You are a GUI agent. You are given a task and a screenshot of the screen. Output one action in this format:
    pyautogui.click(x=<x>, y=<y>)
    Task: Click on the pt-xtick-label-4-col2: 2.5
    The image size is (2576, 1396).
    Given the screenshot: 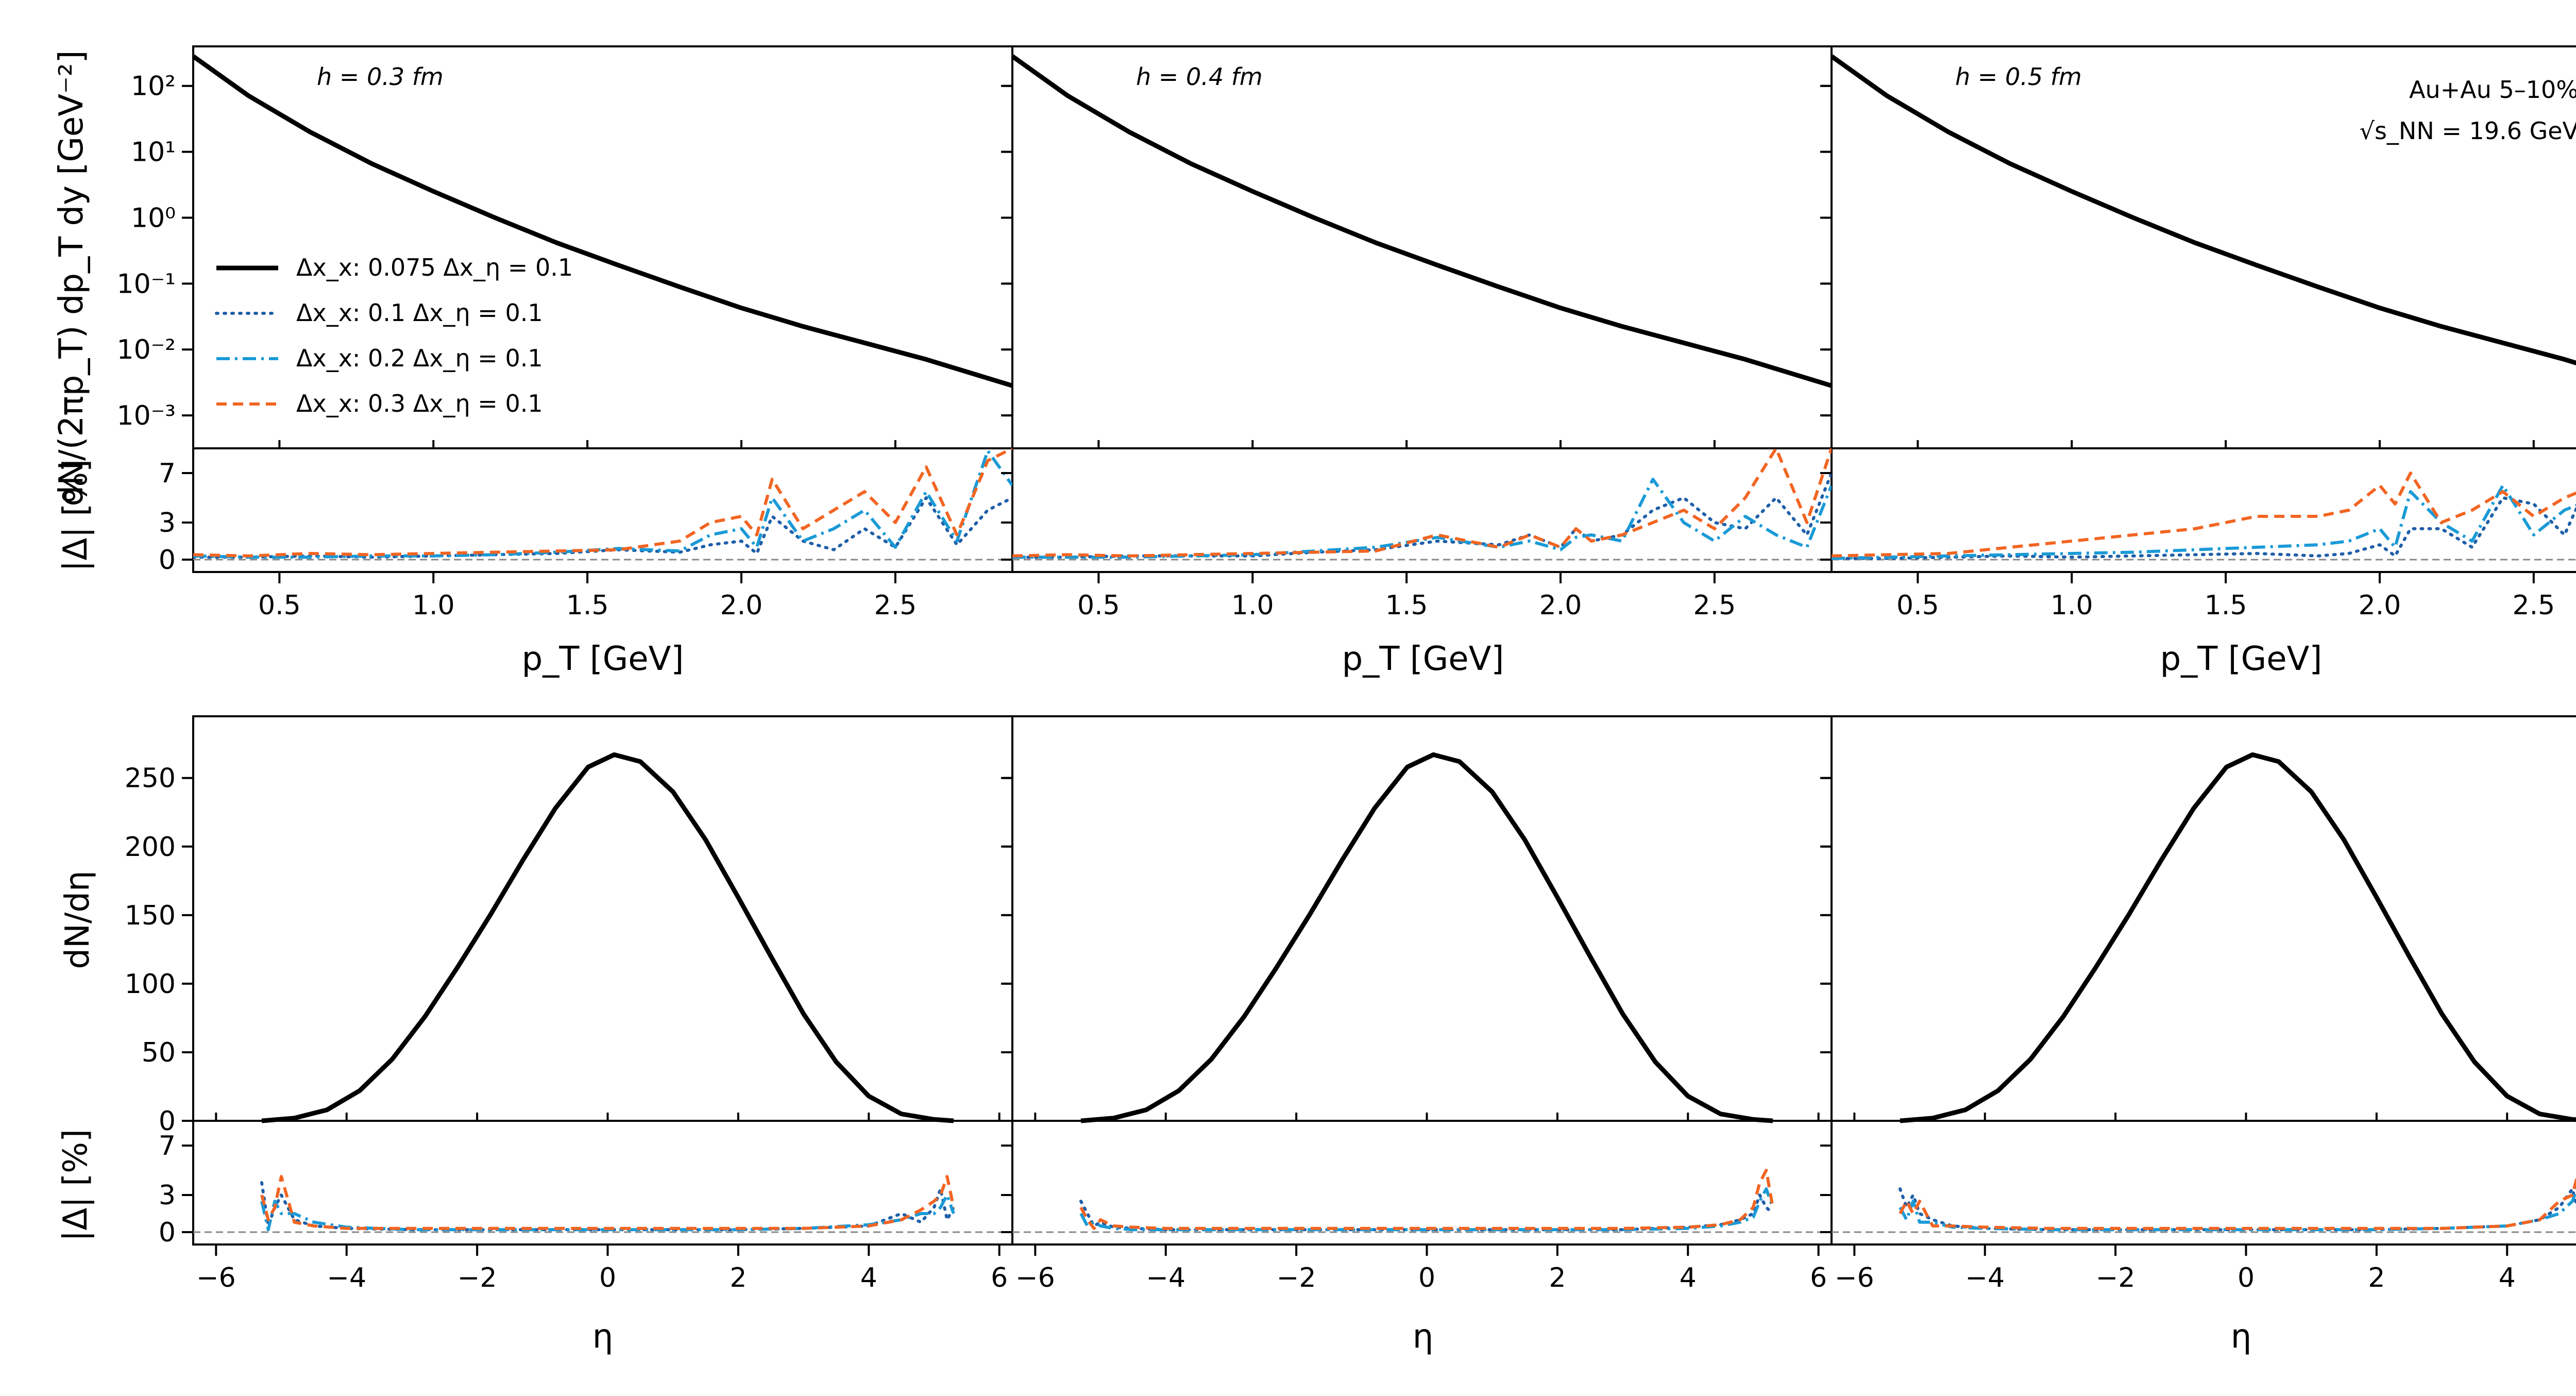 What is the action you would take?
    pyautogui.click(x=1714, y=605)
    